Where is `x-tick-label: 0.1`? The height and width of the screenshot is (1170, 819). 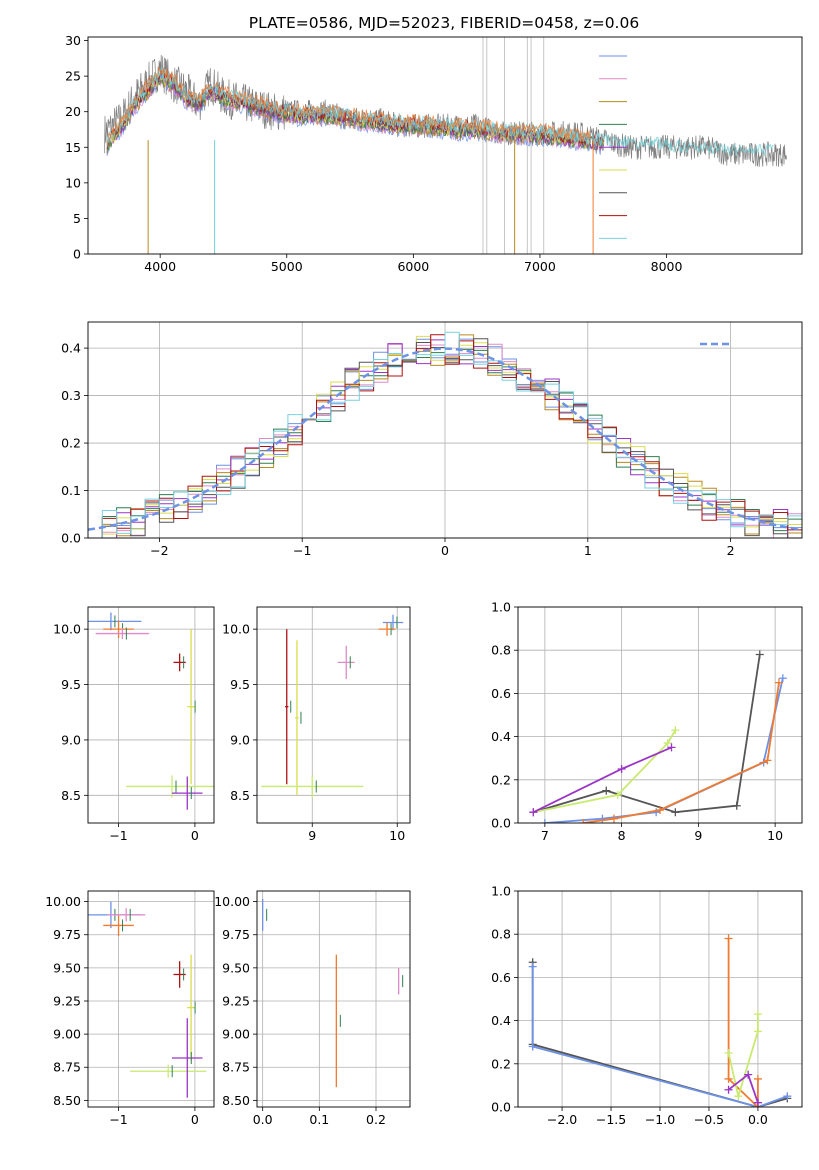 x-tick-label: 0.1 is located at coordinates (319, 1119).